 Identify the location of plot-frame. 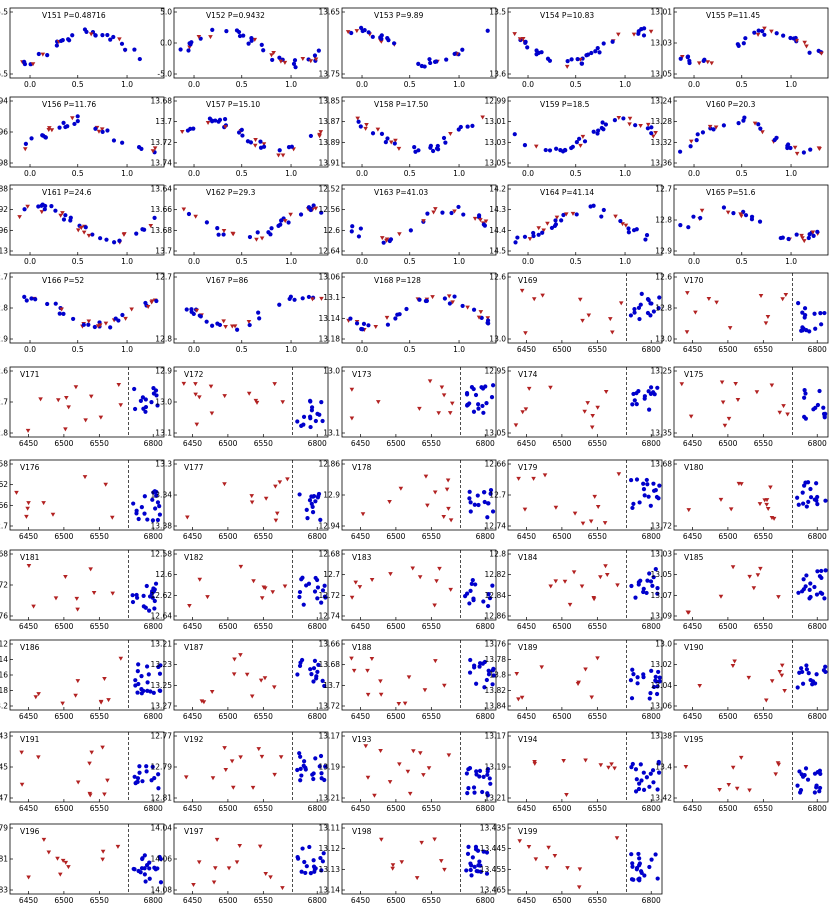
(419, 859).